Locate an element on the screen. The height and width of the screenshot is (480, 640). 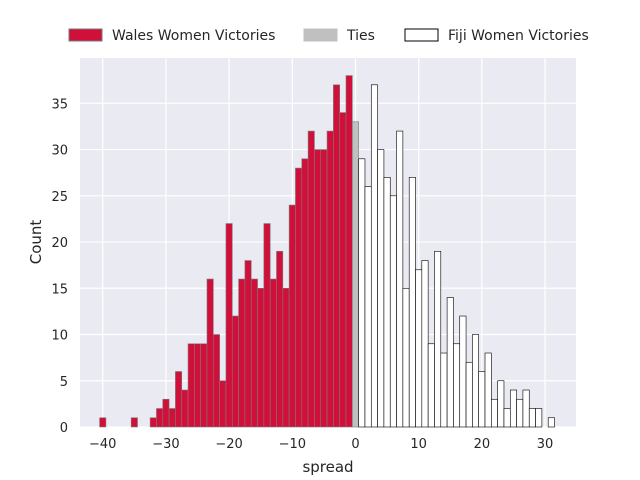
y-tick-label: 25 is located at coordinates (59, 197).